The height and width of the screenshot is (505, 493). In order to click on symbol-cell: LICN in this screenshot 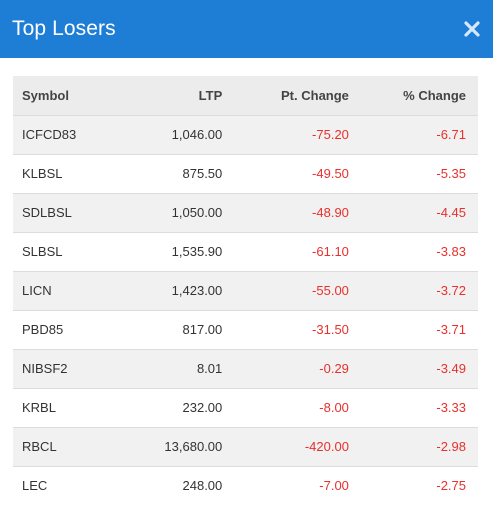, I will do `click(37, 290)`.